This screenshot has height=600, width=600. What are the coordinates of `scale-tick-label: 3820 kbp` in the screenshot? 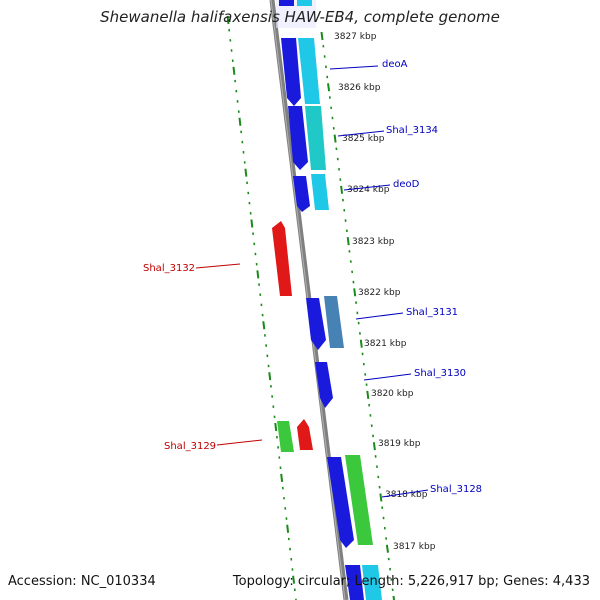 It's located at (392, 394).